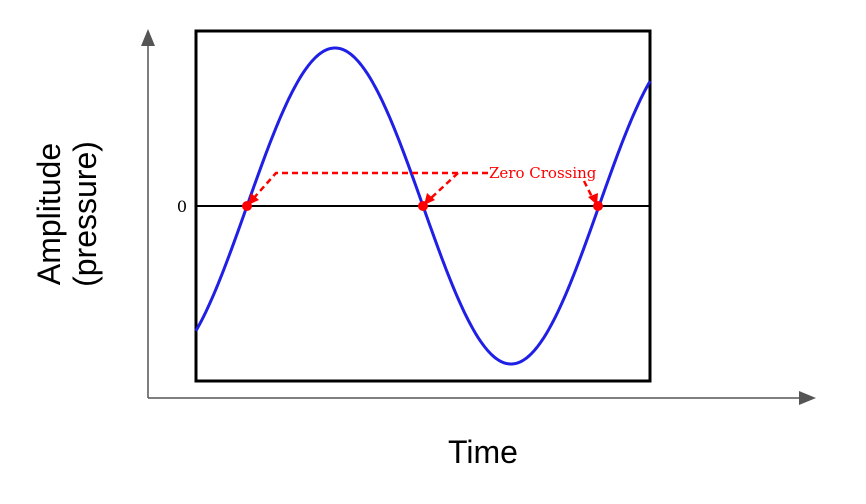  What do you see at coordinates (85, 214) in the screenshot?
I see `y-axis-title-line2: (pressure)` at bounding box center [85, 214].